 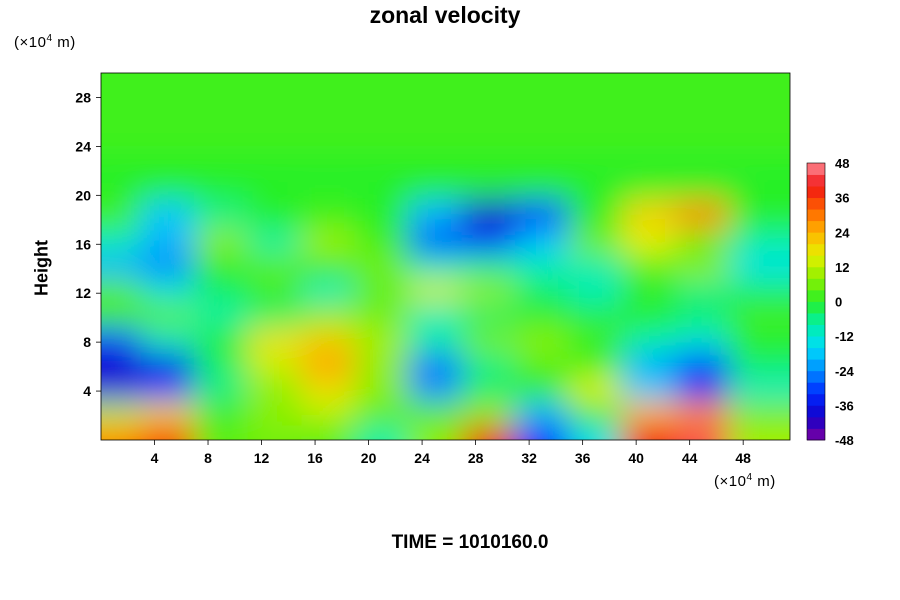 What do you see at coordinates (83, 97) in the screenshot?
I see `y-tick-label: 28` at bounding box center [83, 97].